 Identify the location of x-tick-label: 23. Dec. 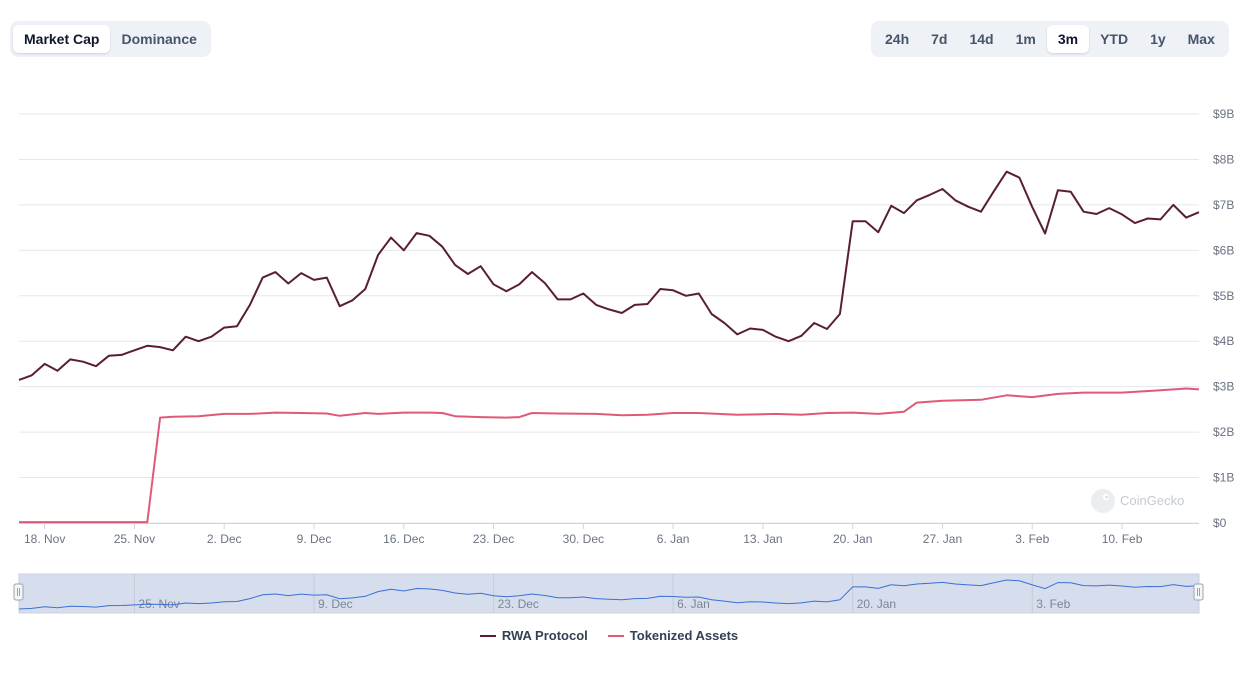
(493, 539).